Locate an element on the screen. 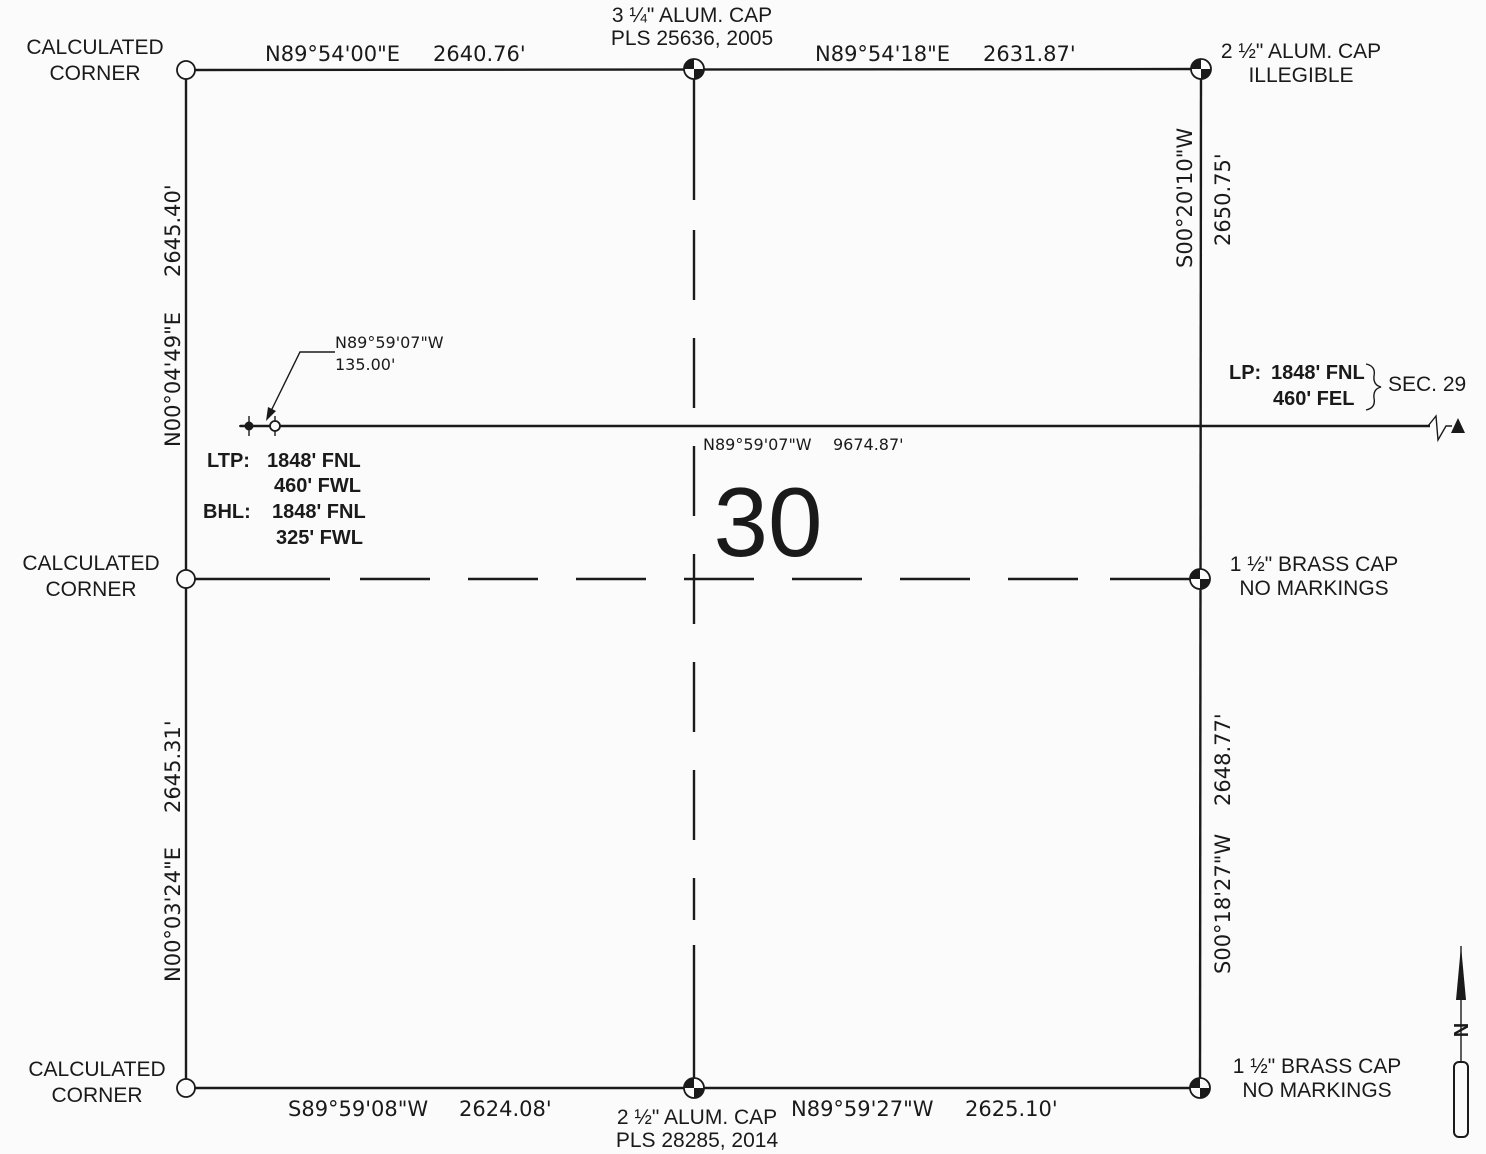  east-south-bearing: S00°18'27"W is located at coordinates (1223, 904).